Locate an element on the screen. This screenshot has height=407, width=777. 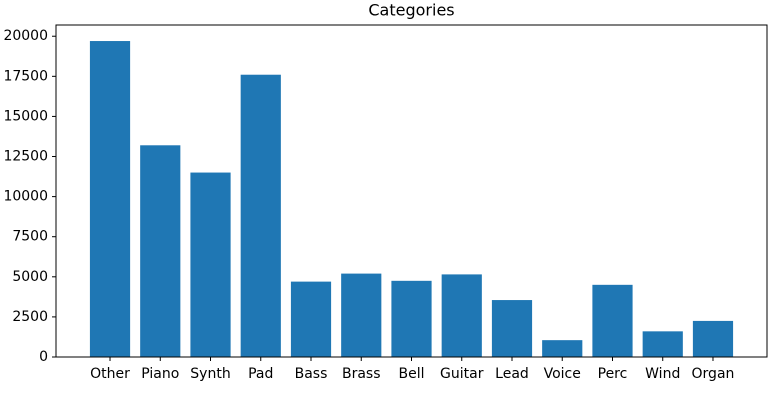
y-tick-label: 10000 is located at coordinates (25, 197).